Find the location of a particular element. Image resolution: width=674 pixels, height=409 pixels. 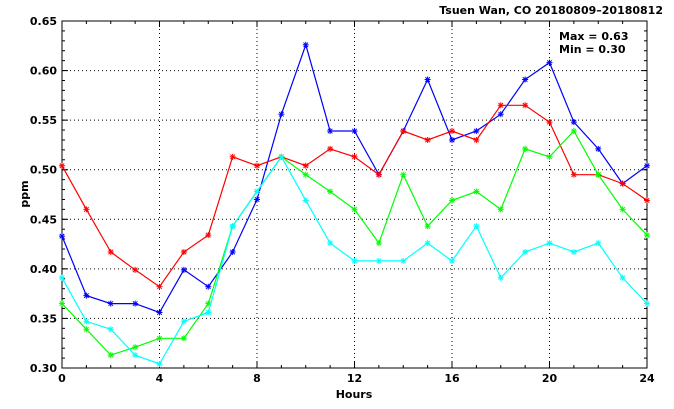

y-tick-label: 0.40 is located at coordinates (43, 269).